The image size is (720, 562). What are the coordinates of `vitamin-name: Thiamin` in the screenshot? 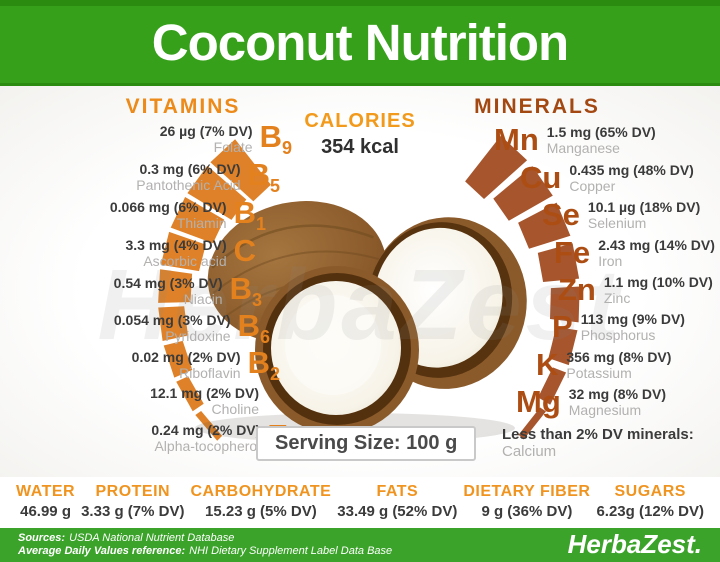 It's located at (201, 223).